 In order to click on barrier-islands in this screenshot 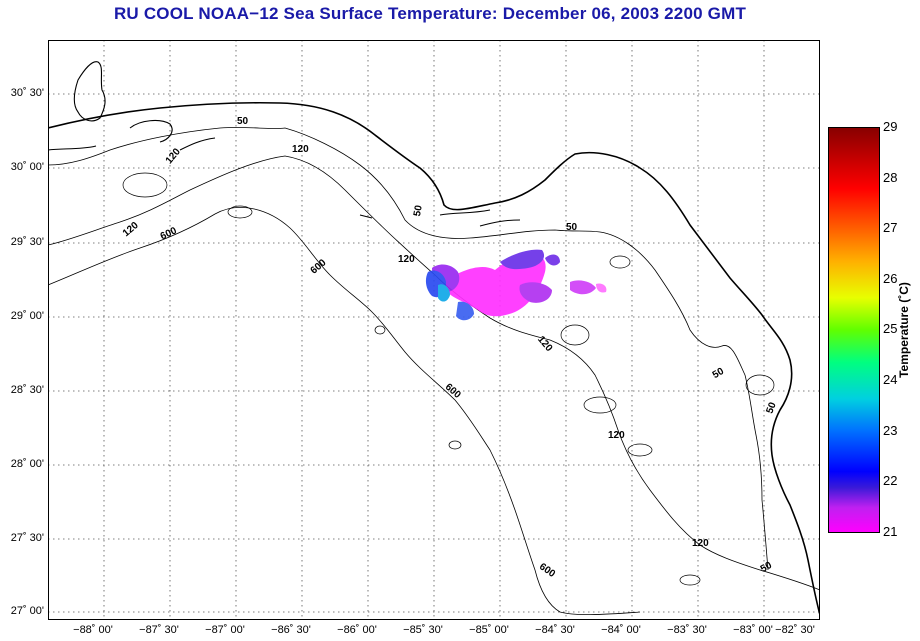, I will do `click(440, 218)`.